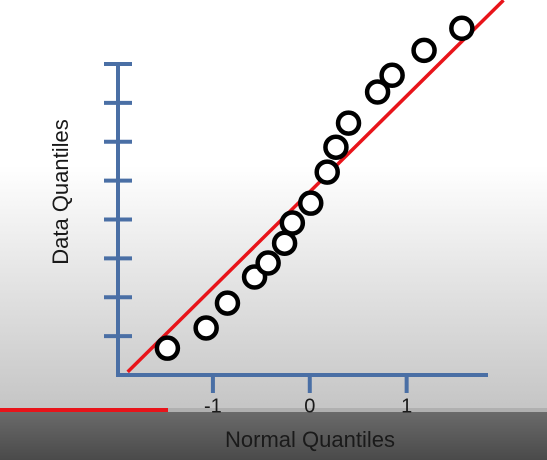  I want to click on player-bar, so click(273, 436).